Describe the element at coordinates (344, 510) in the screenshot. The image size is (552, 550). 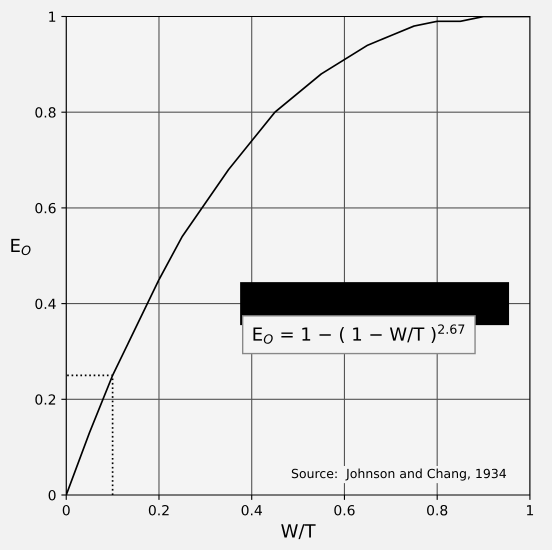
I see `x-tick-label: 0.6` at that location.